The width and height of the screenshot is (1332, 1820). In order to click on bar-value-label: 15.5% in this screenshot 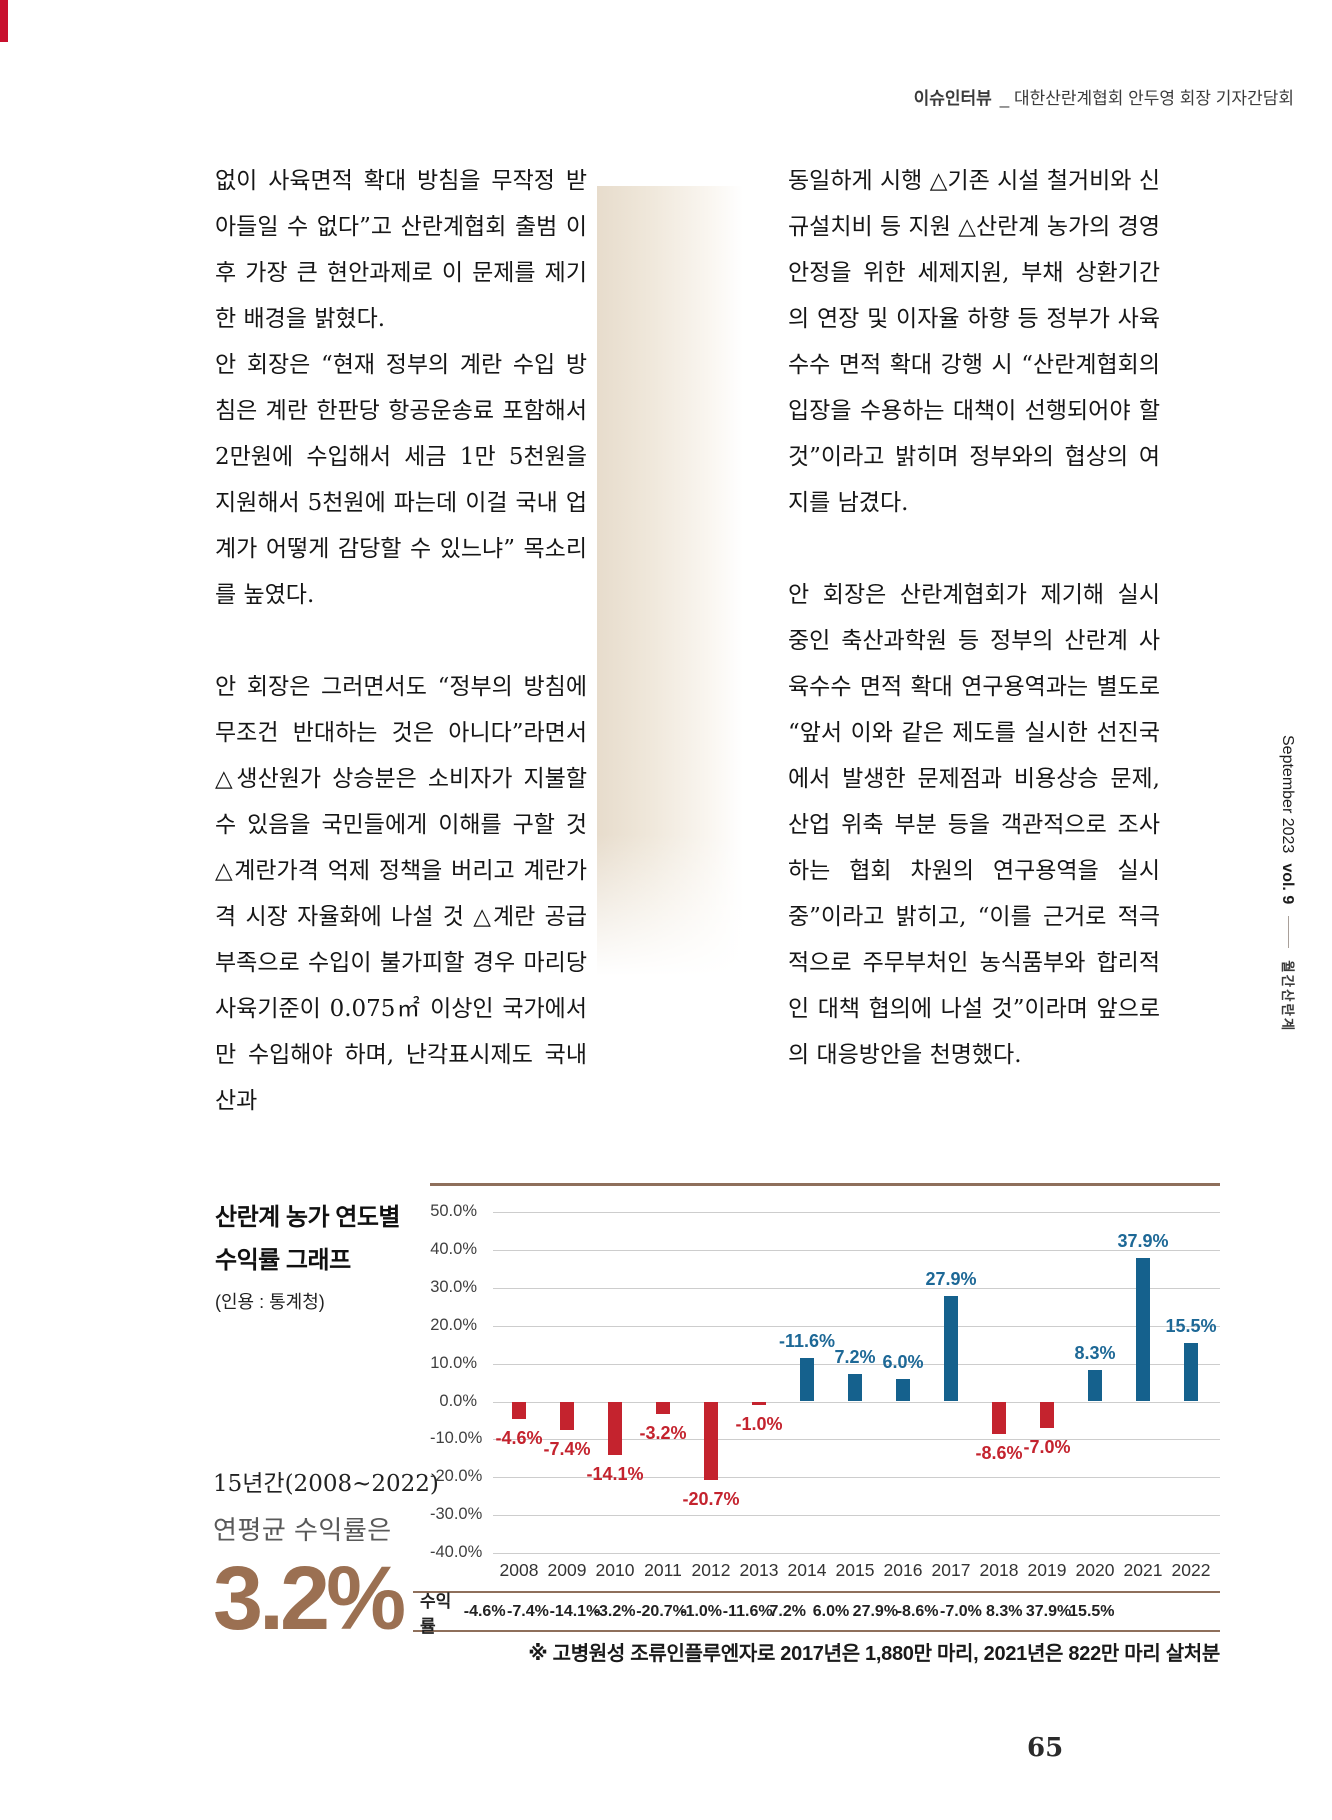, I will do `click(1191, 1325)`.